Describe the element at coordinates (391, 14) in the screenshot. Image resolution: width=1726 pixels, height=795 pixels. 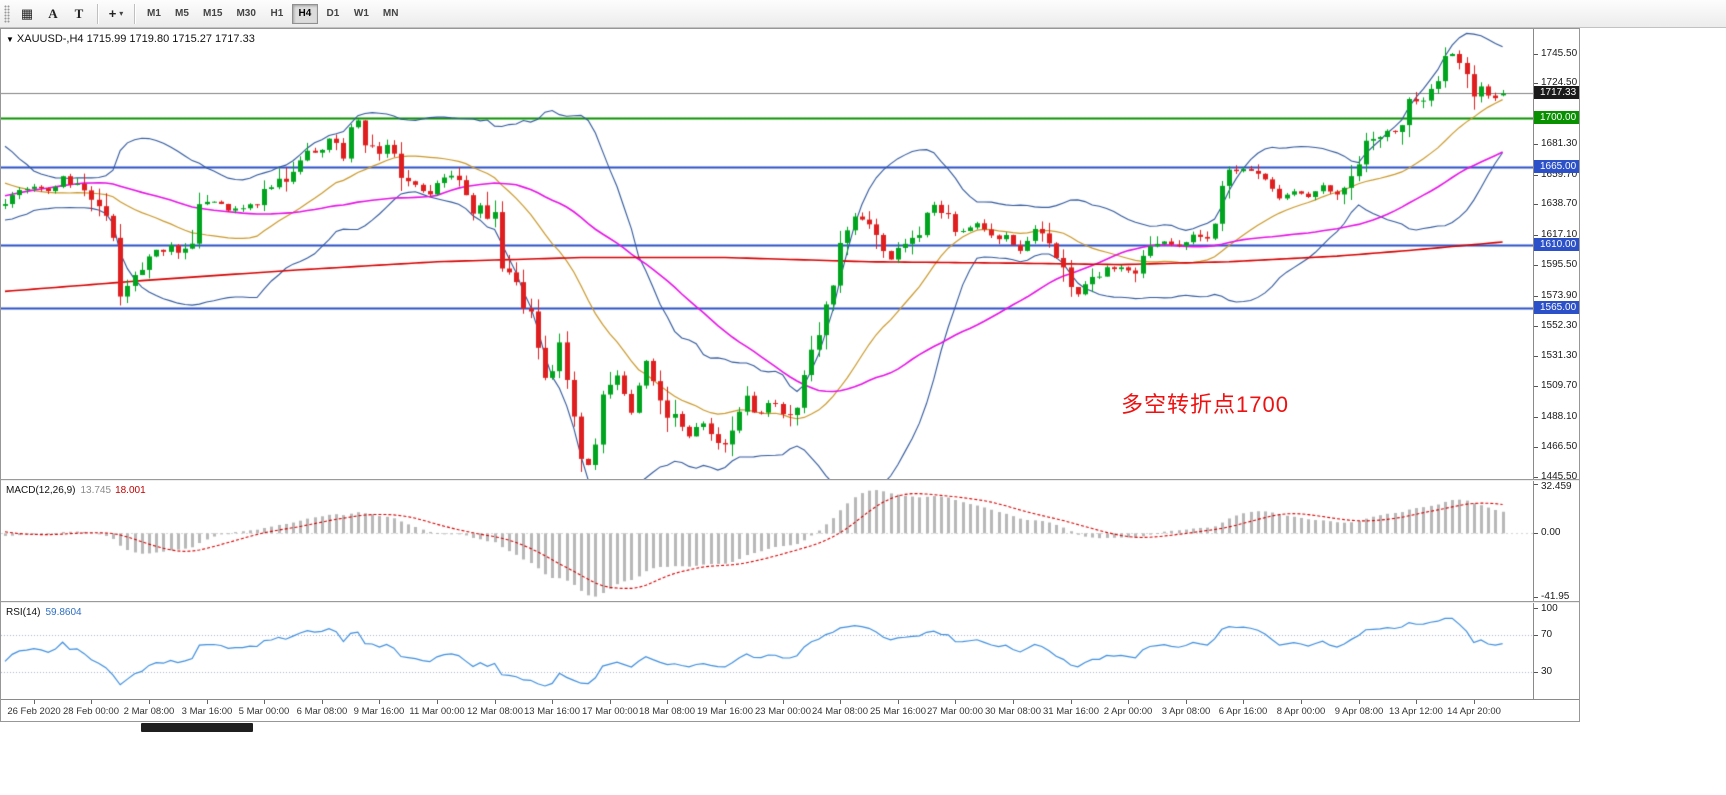
I see `timeframe-mn: MN` at that location.